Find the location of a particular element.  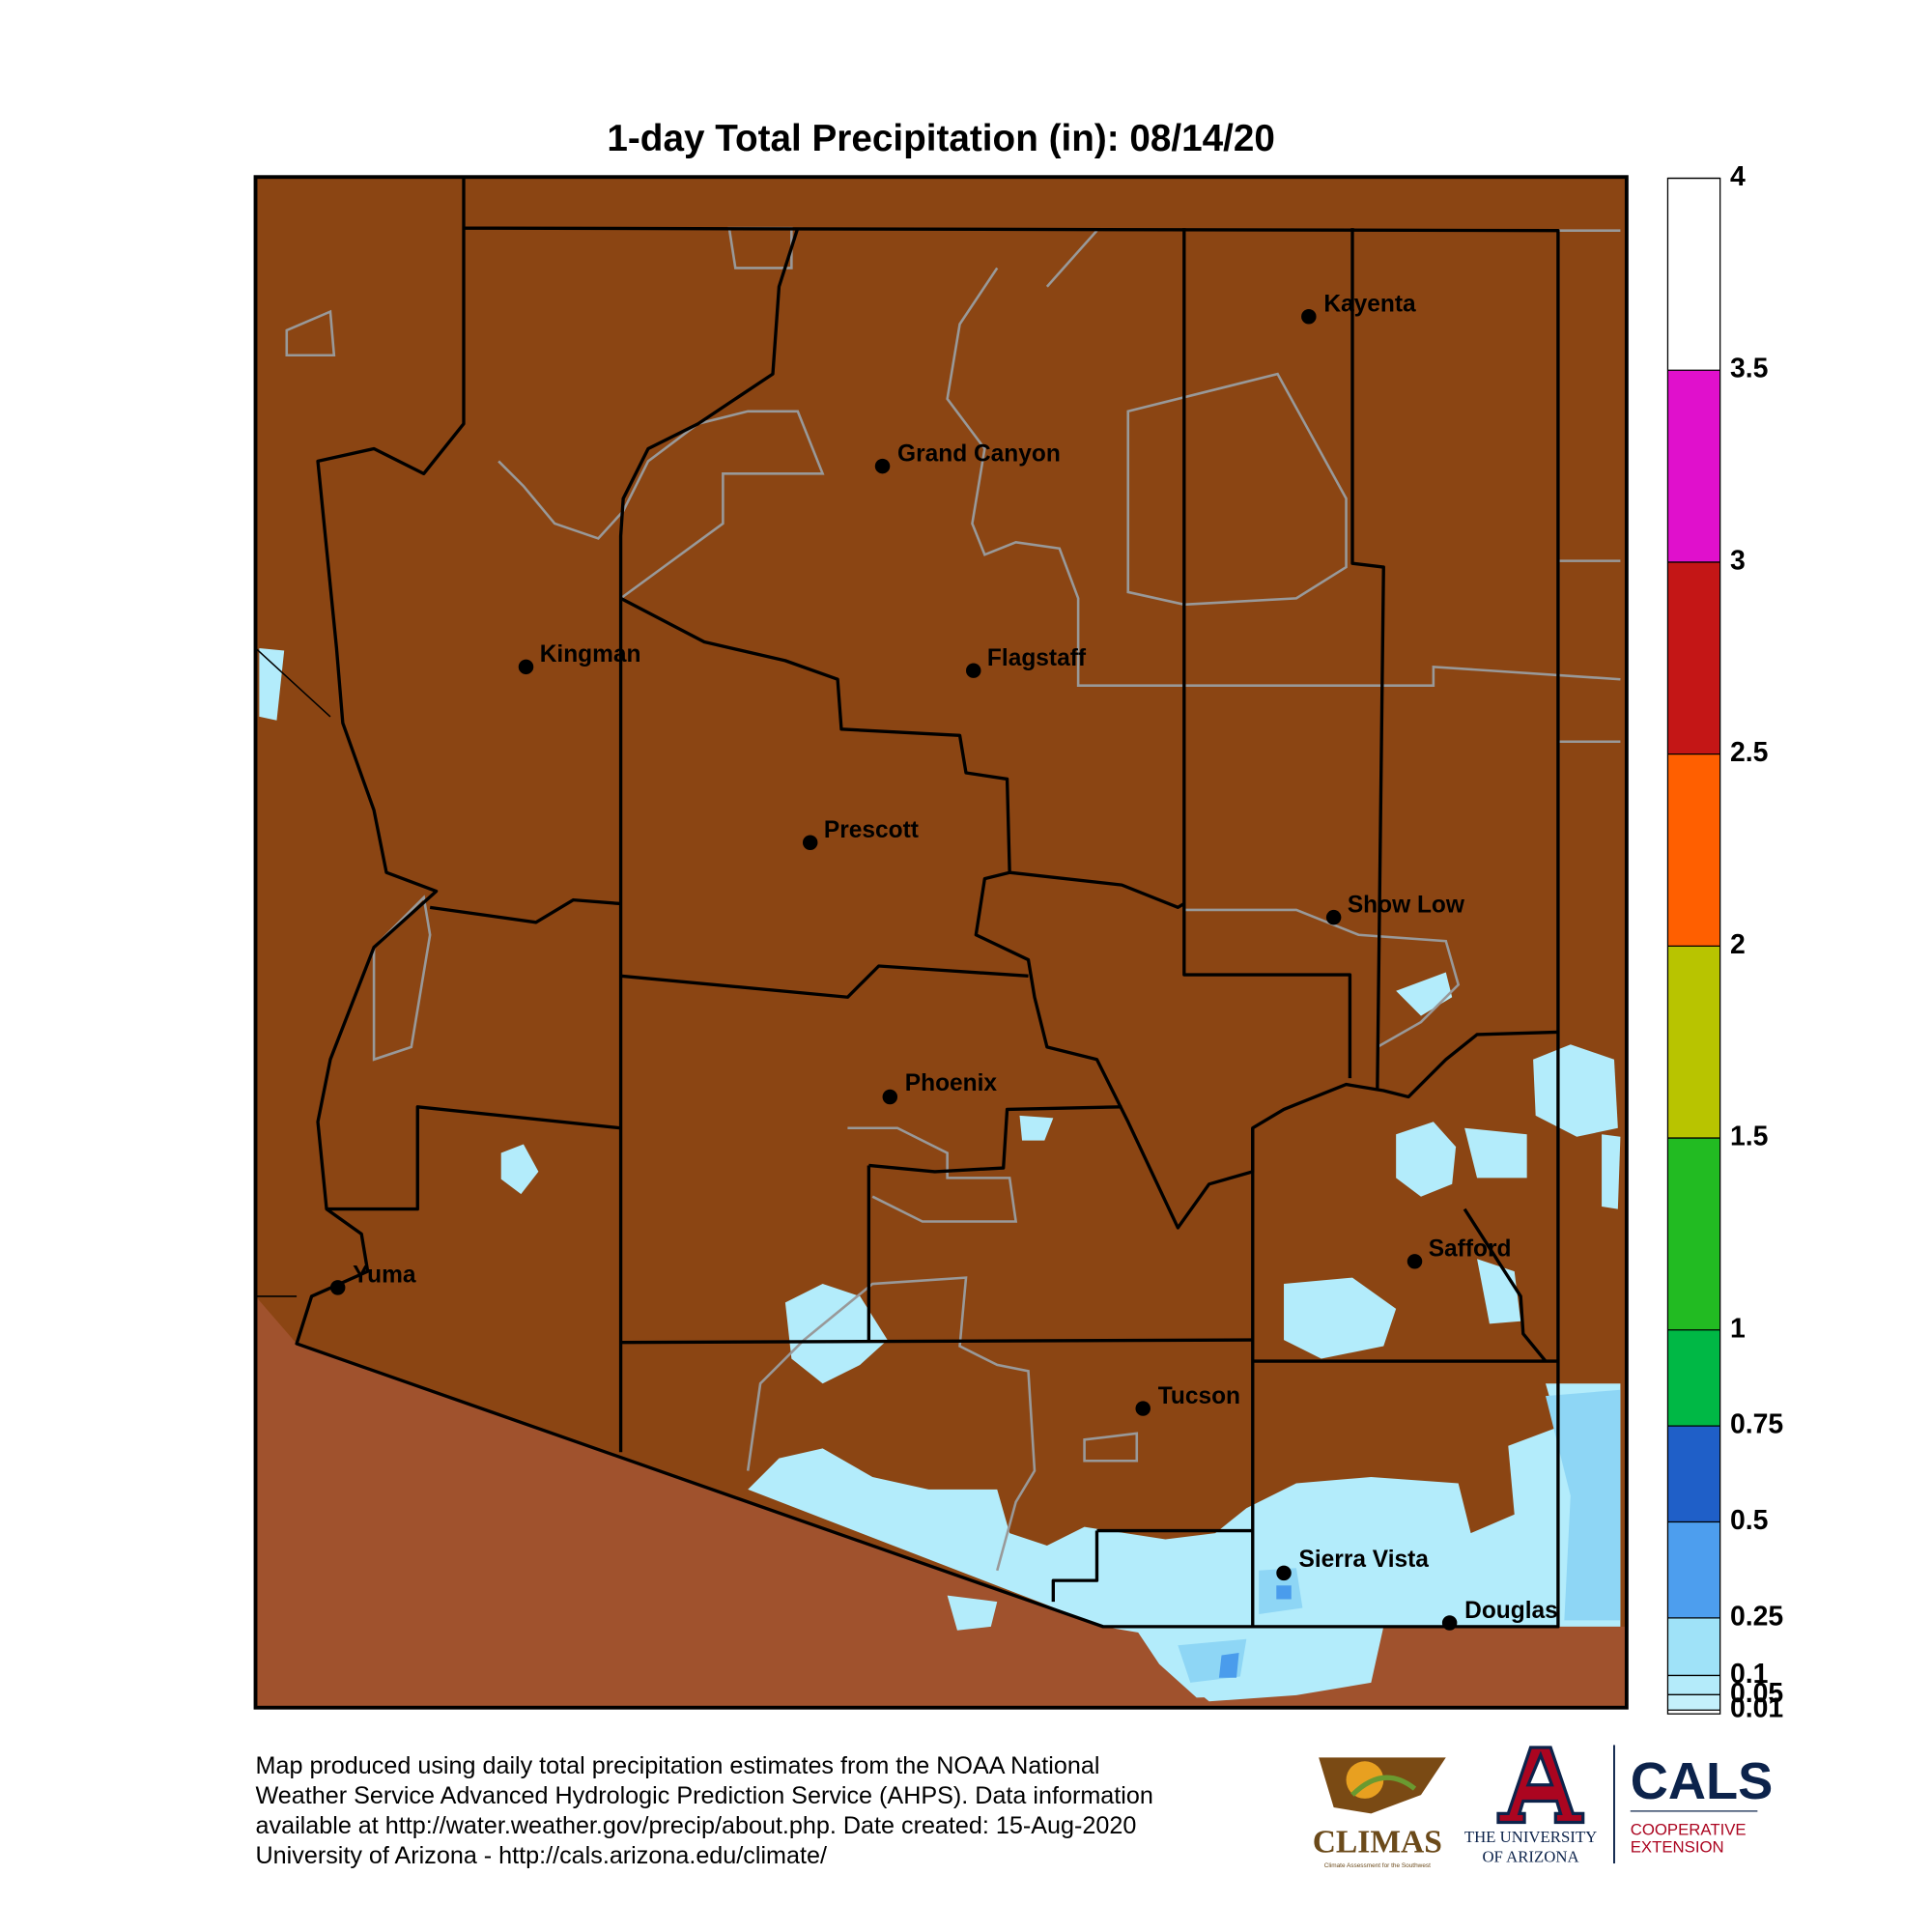

colorbar-tick-label: 0.75 is located at coordinates (1756, 1424).